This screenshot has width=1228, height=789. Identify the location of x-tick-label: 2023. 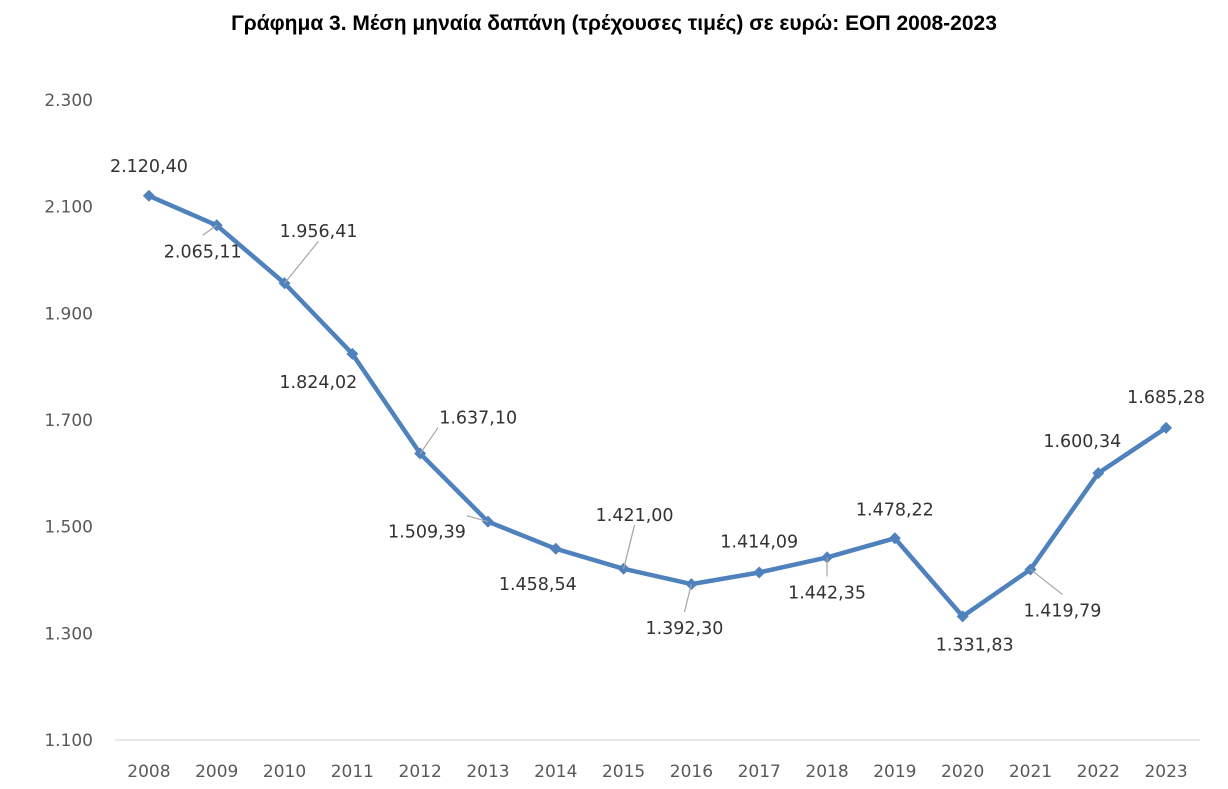
(1165, 772).